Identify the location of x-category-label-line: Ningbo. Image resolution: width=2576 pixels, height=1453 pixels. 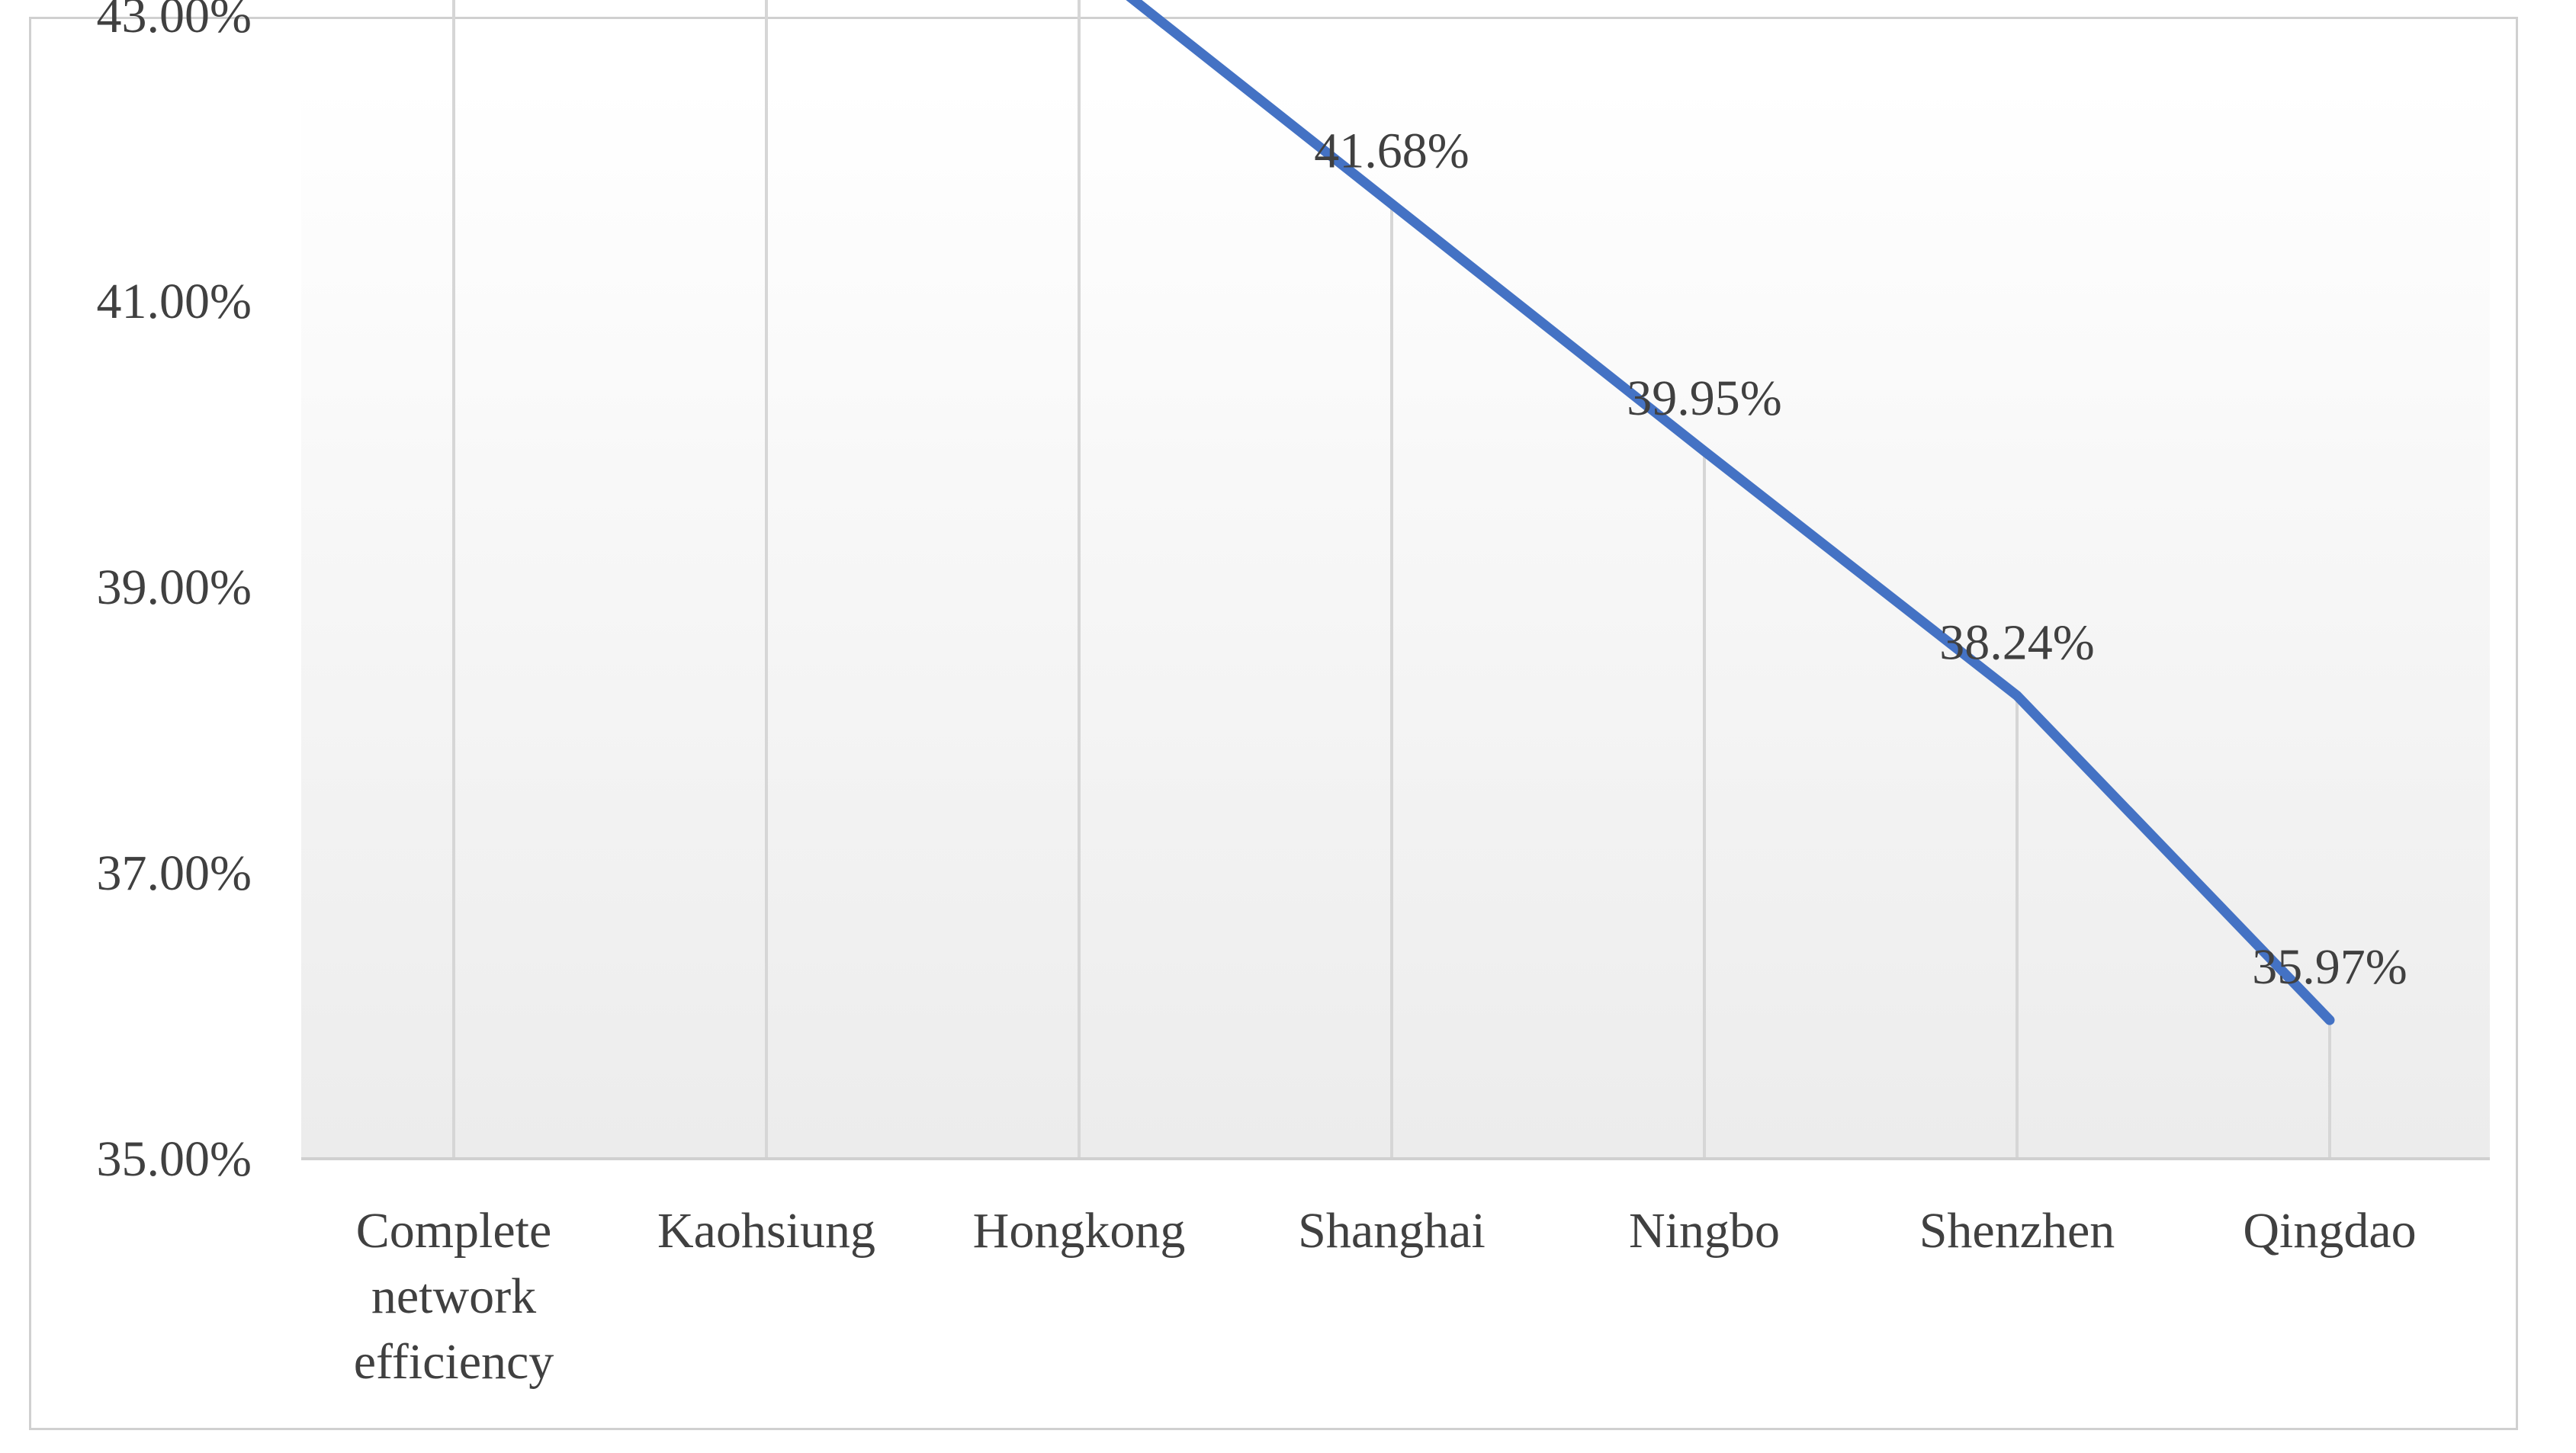
(1704, 1231).